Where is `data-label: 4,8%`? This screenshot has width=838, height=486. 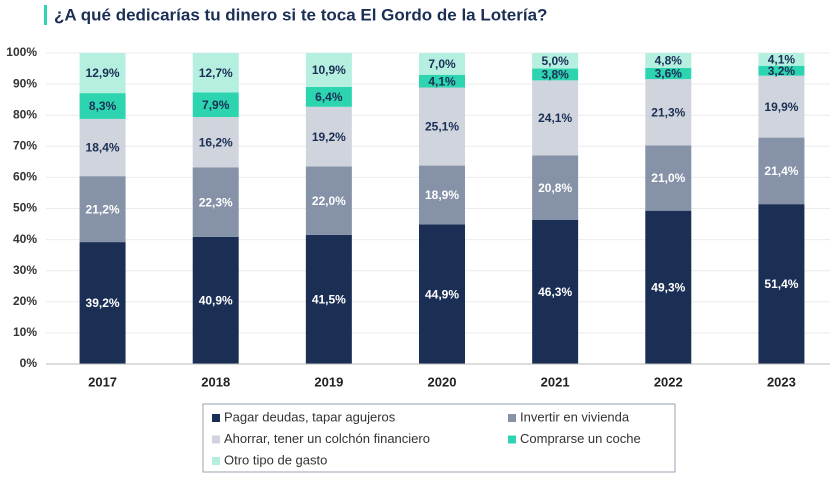 data-label: 4,8% is located at coordinates (669, 61).